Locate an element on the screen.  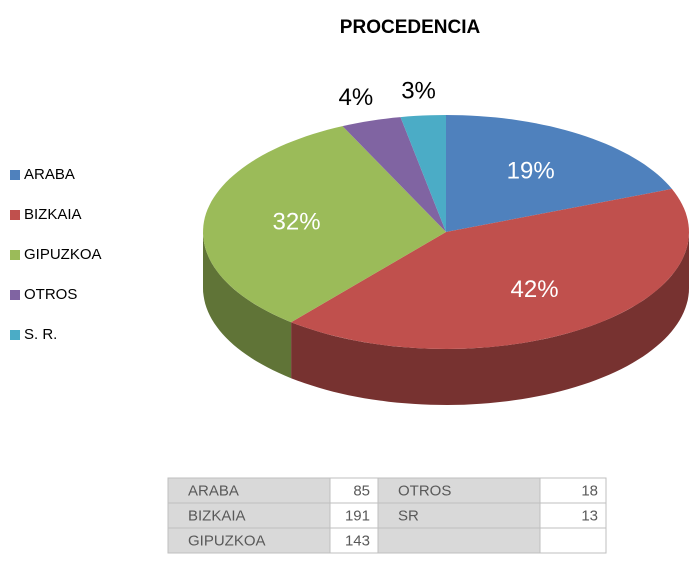
table-text: SR is located at coordinates (408, 515).